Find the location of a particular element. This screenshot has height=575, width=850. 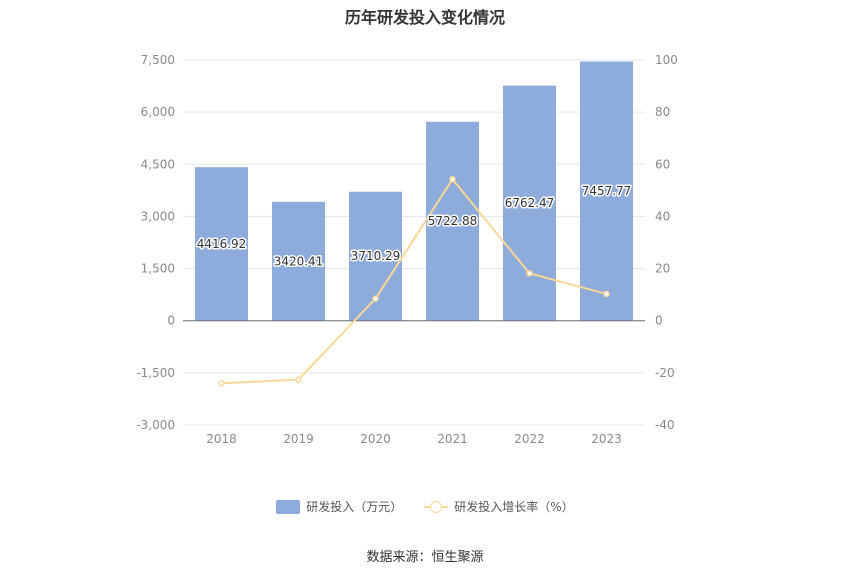

x-tick-label: 2023 is located at coordinates (606, 439).